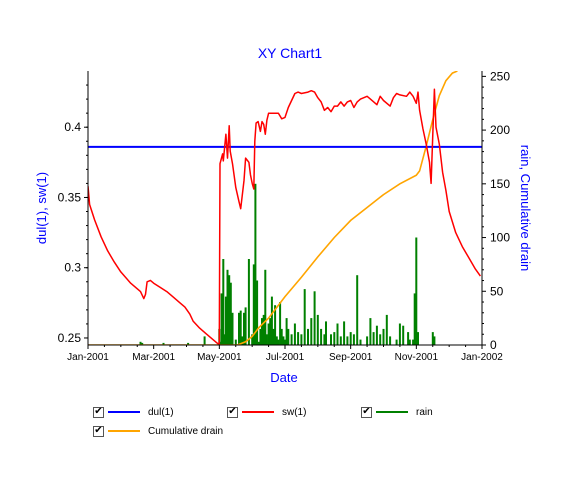 Image resolution: width=562 pixels, height=477 pixels. Describe the element at coordinates (186, 431) in the screenshot. I see `legend-label-cumulative-drain: Cumulative drain` at that location.